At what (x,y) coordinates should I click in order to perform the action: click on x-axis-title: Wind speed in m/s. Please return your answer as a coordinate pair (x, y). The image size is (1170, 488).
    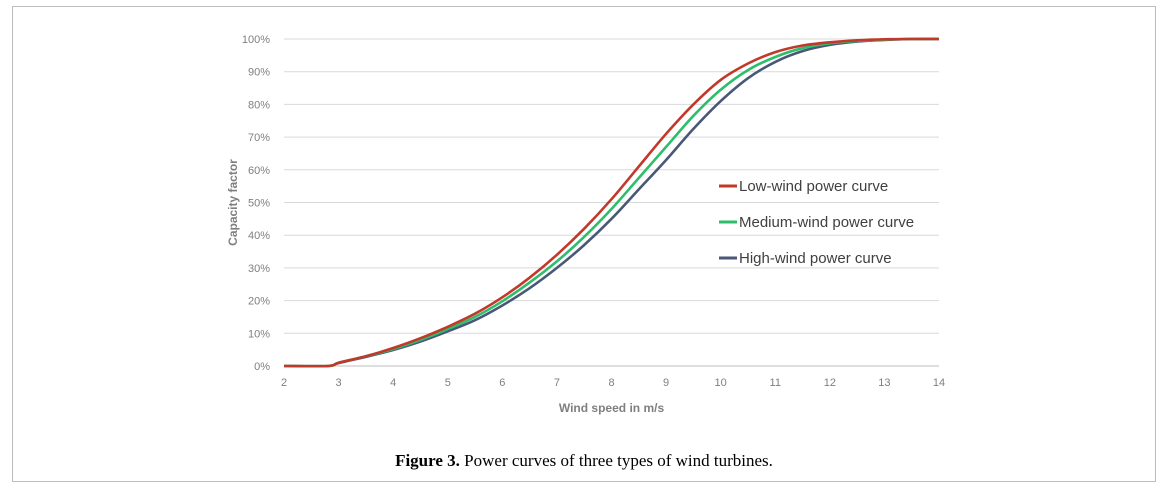
    Looking at the image, I should click on (612, 408).